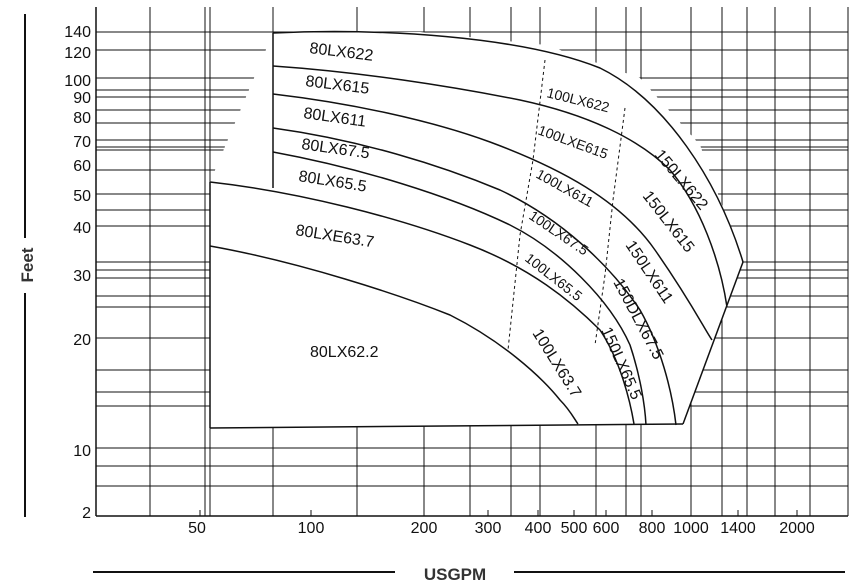  I want to click on y-tick-label: 40, so click(82, 228).